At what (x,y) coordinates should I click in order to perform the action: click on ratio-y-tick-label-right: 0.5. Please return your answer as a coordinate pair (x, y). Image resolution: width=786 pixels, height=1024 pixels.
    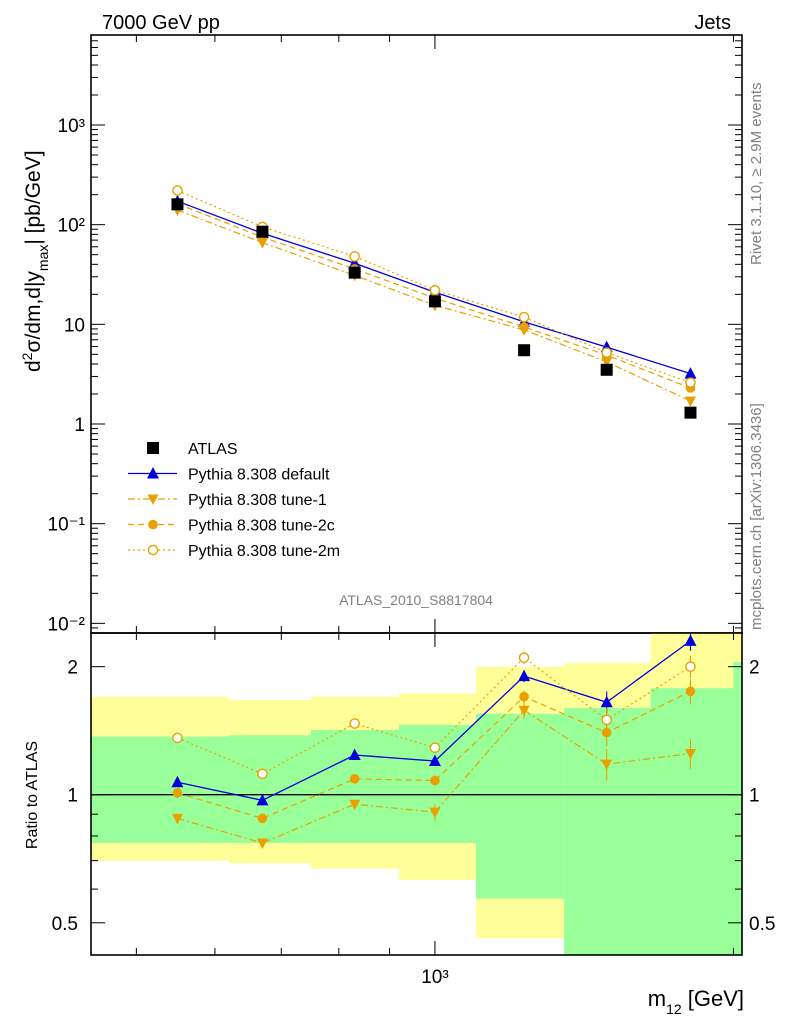
    Looking at the image, I should click on (762, 924).